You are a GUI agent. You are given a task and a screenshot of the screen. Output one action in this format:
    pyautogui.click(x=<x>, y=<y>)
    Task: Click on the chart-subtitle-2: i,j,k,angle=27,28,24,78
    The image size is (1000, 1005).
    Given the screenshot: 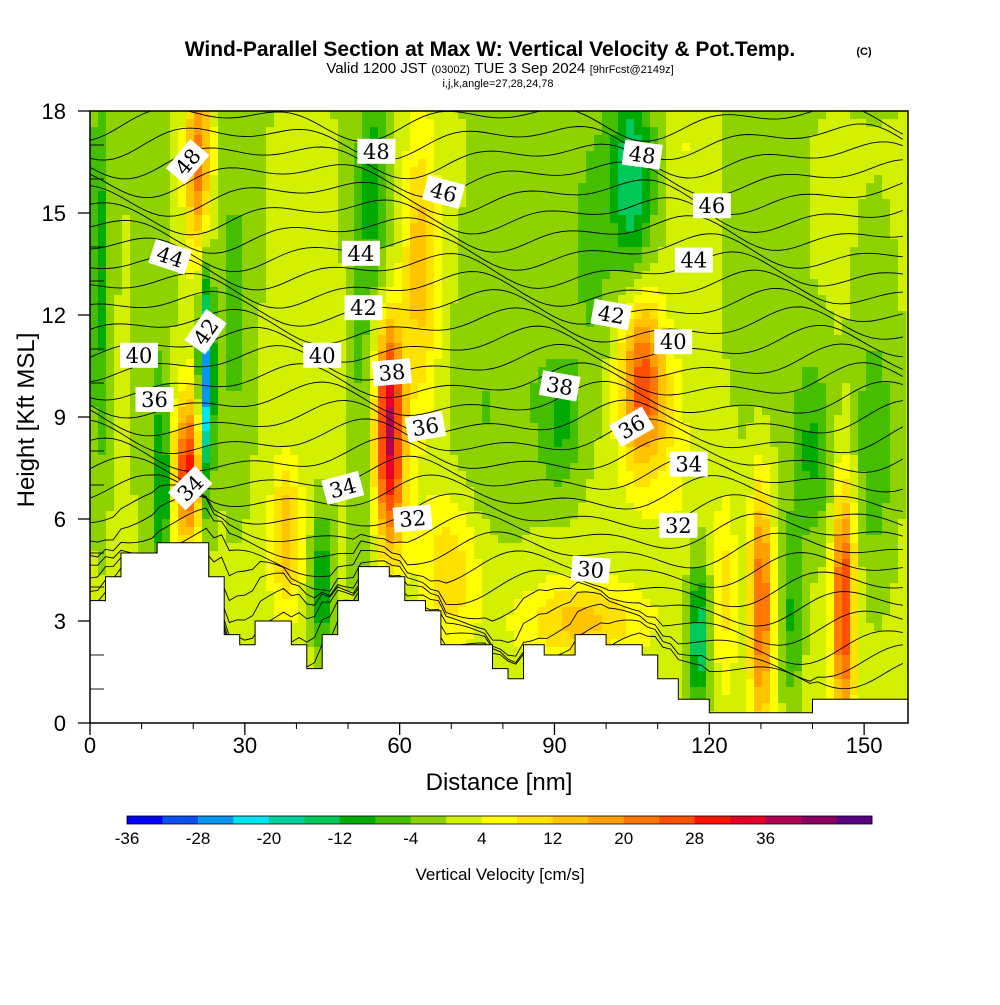 What is the action you would take?
    pyautogui.click(x=497, y=84)
    